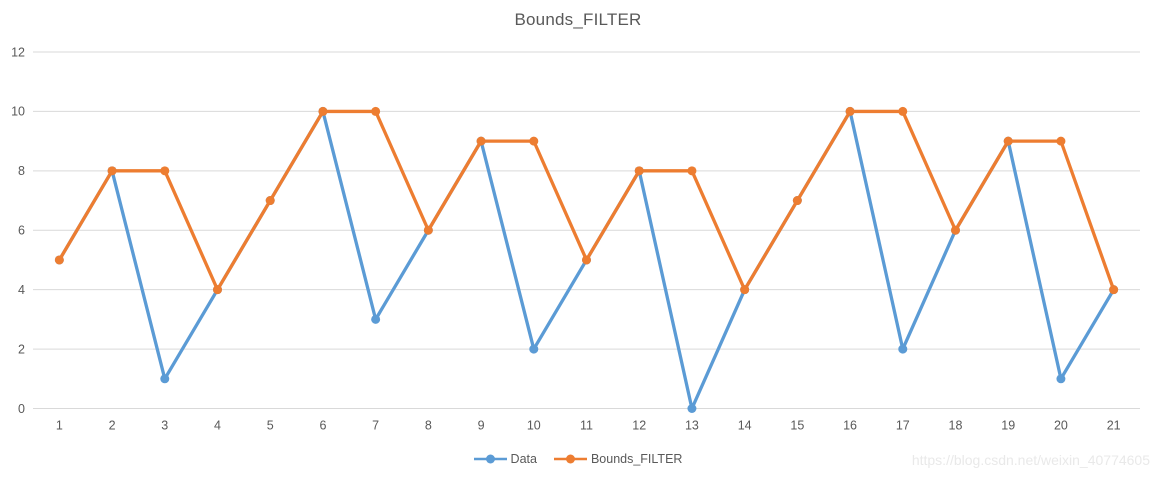 The height and width of the screenshot is (479, 1156). What do you see at coordinates (586, 426) in the screenshot?
I see `x-tick-label: 11` at bounding box center [586, 426].